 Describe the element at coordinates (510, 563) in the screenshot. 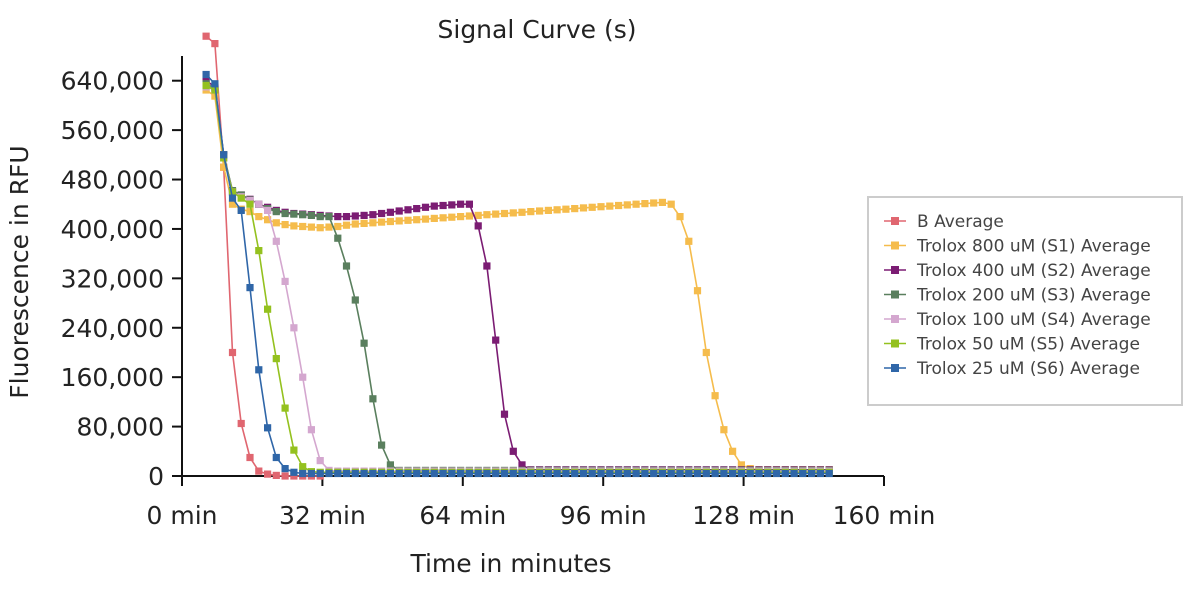

I see `x-axis-label: Time in minutes` at that location.